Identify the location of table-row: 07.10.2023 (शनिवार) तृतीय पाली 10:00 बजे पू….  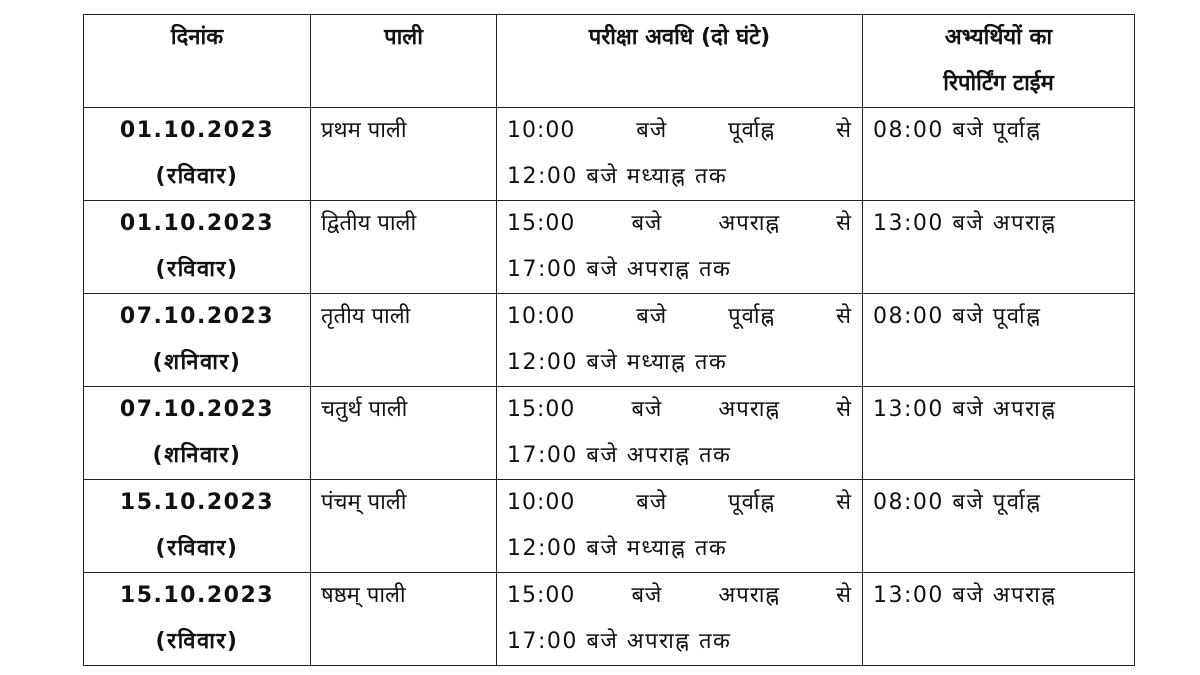
(609, 340).